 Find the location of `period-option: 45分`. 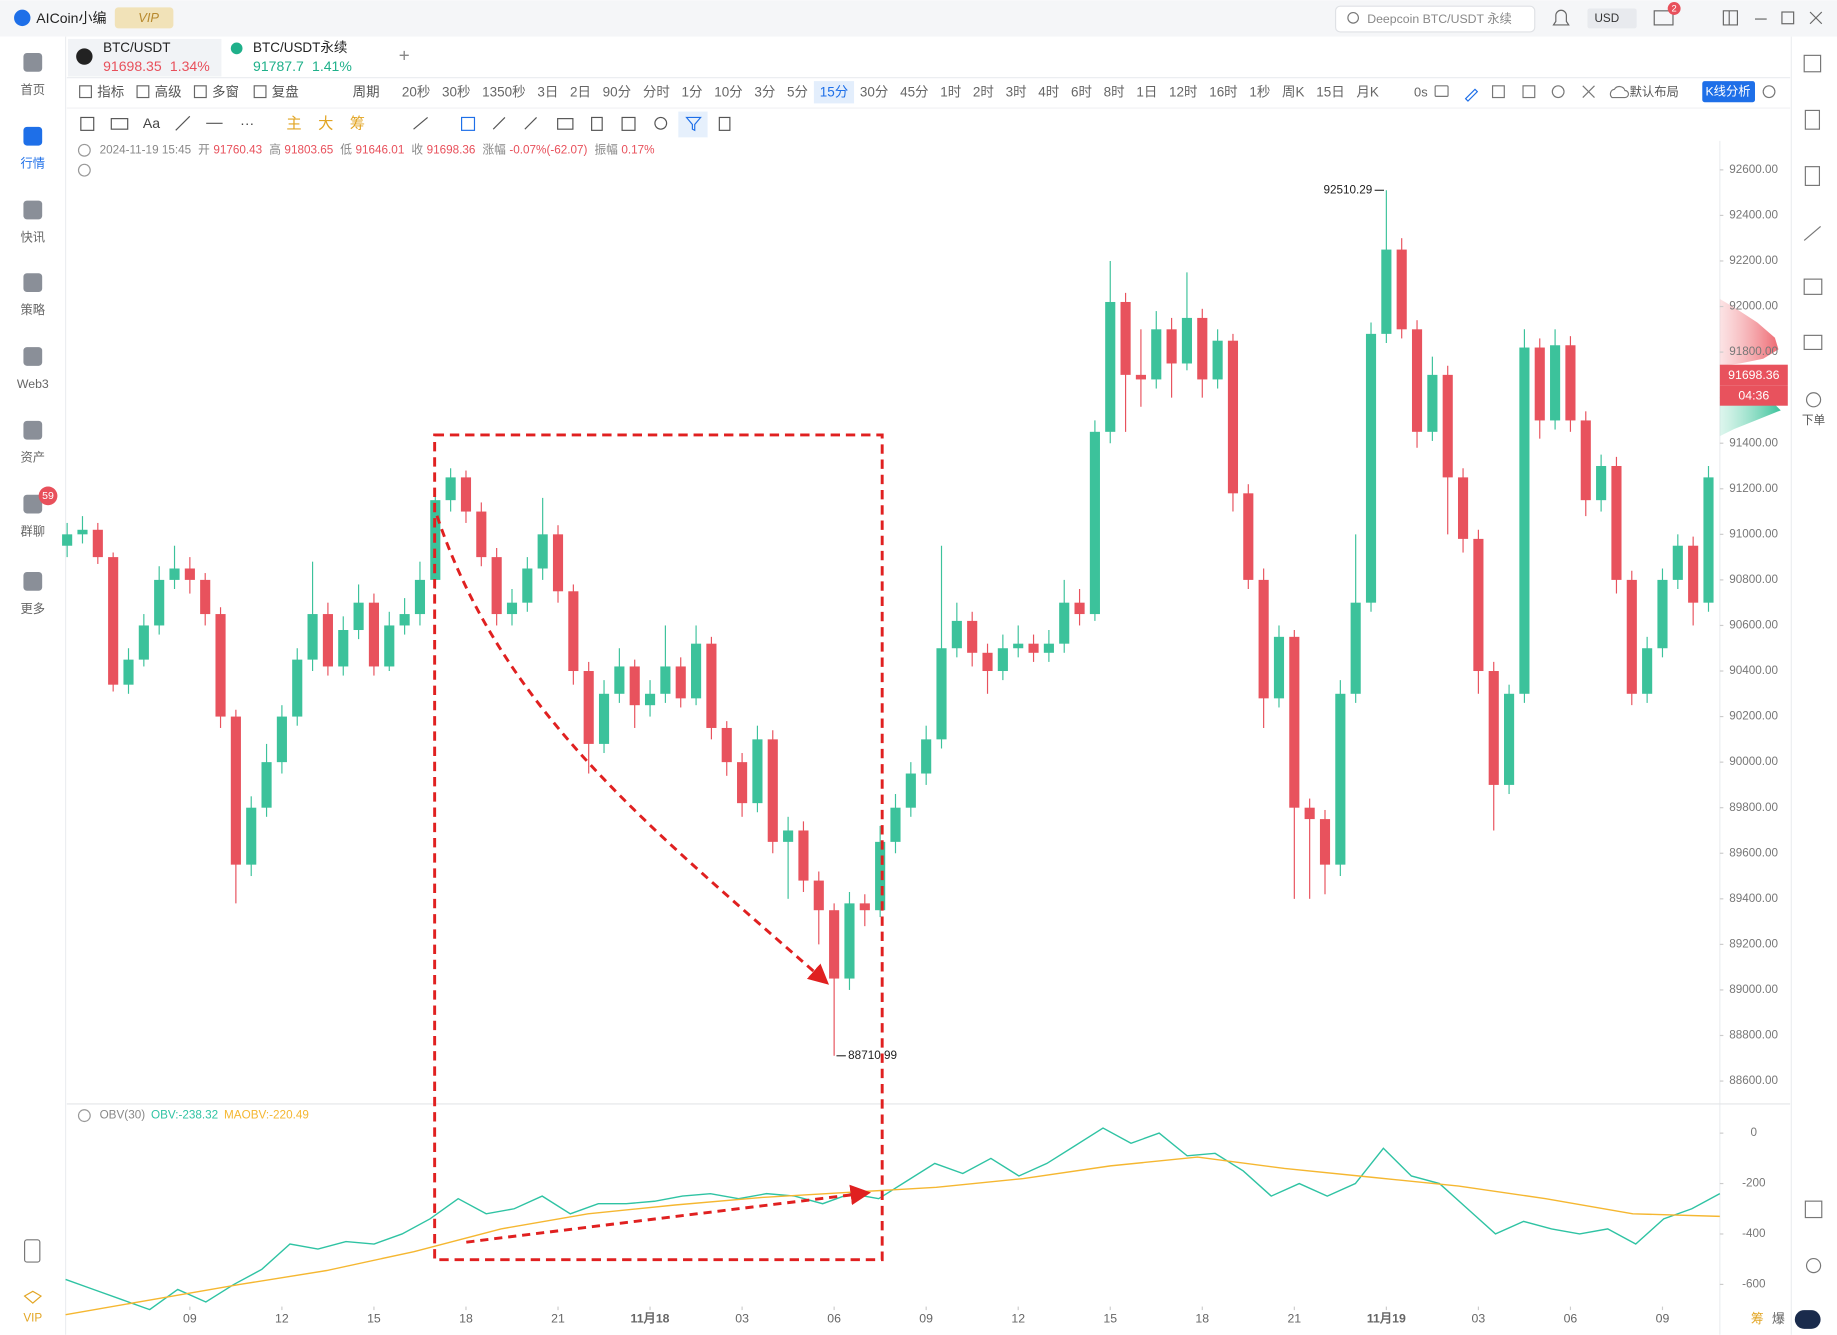

period-option: 45分 is located at coordinates (914, 91).